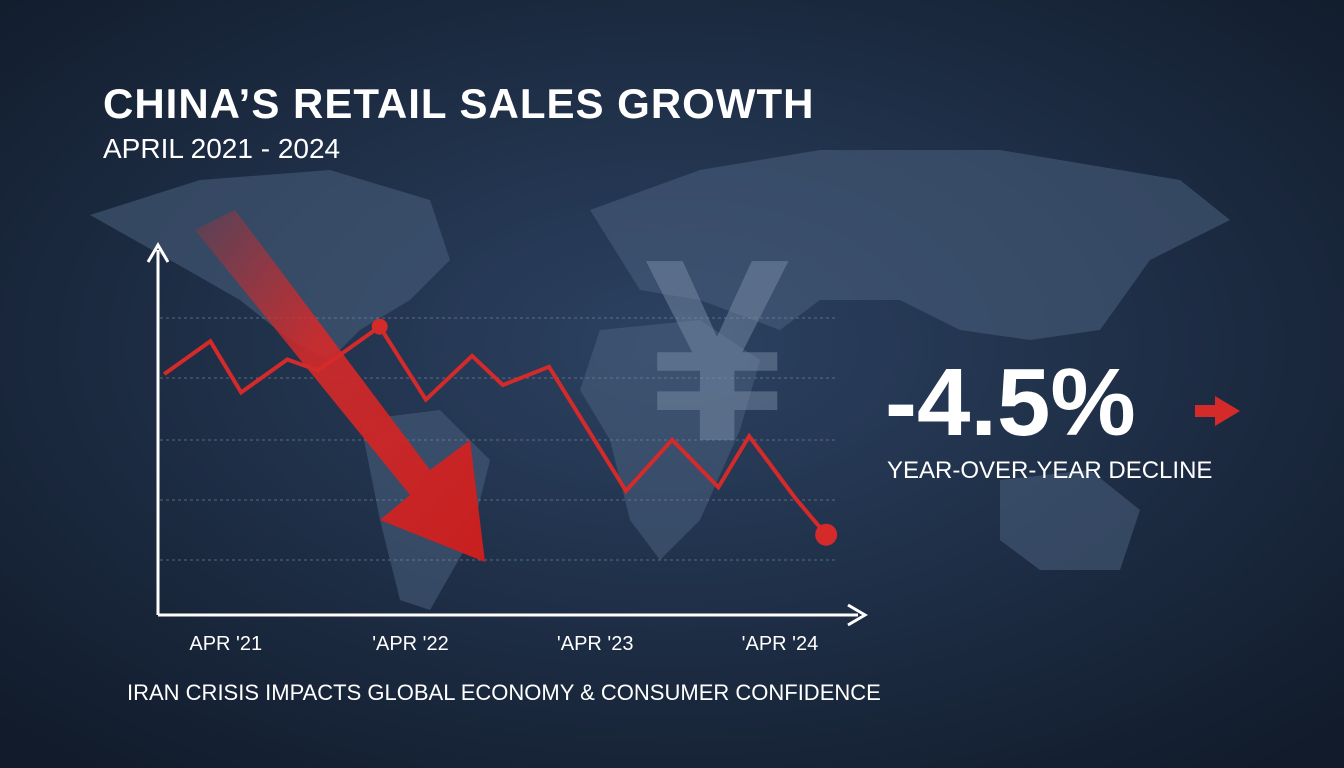 The image size is (1344, 768). I want to click on highlight-stat: -4.5%, so click(1010, 402).